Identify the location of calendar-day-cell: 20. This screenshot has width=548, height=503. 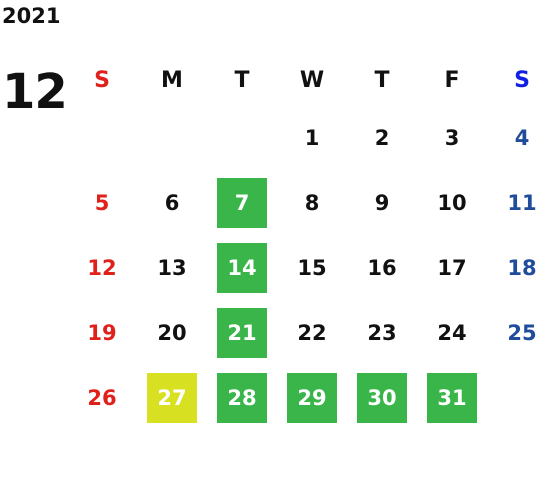
(172, 332).